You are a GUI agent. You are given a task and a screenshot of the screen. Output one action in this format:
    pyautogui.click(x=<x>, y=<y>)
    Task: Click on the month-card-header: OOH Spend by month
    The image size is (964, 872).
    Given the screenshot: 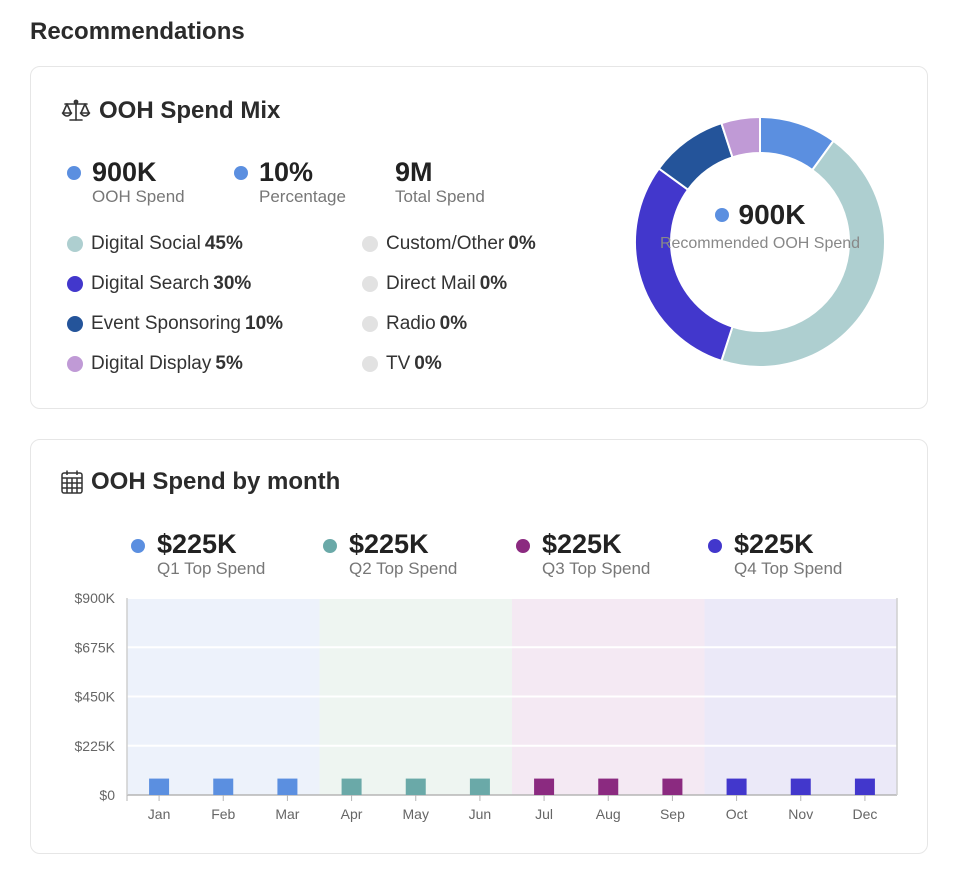 What is the action you would take?
    pyautogui.click(x=200, y=482)
    